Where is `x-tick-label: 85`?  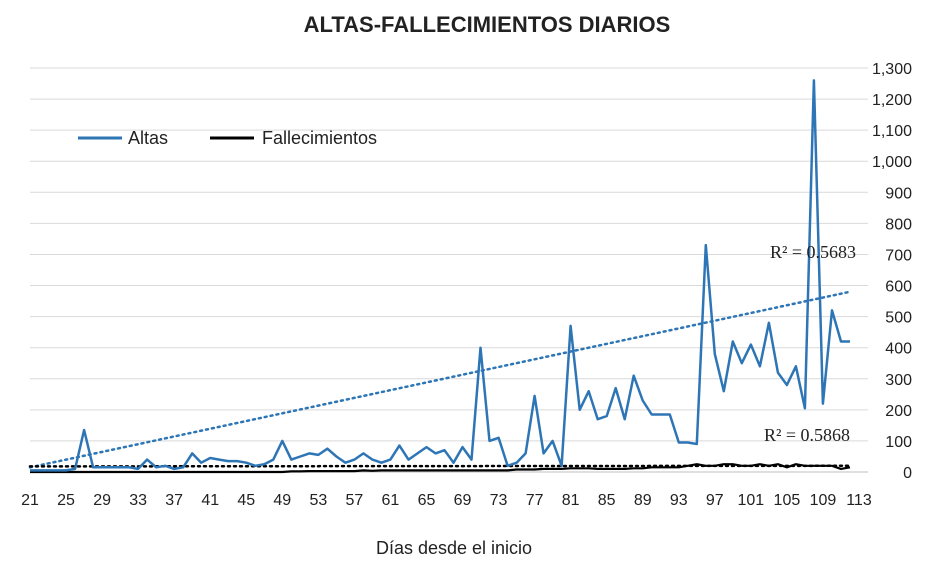 x-tick-label: 85 is located at coordinates (607, 500).